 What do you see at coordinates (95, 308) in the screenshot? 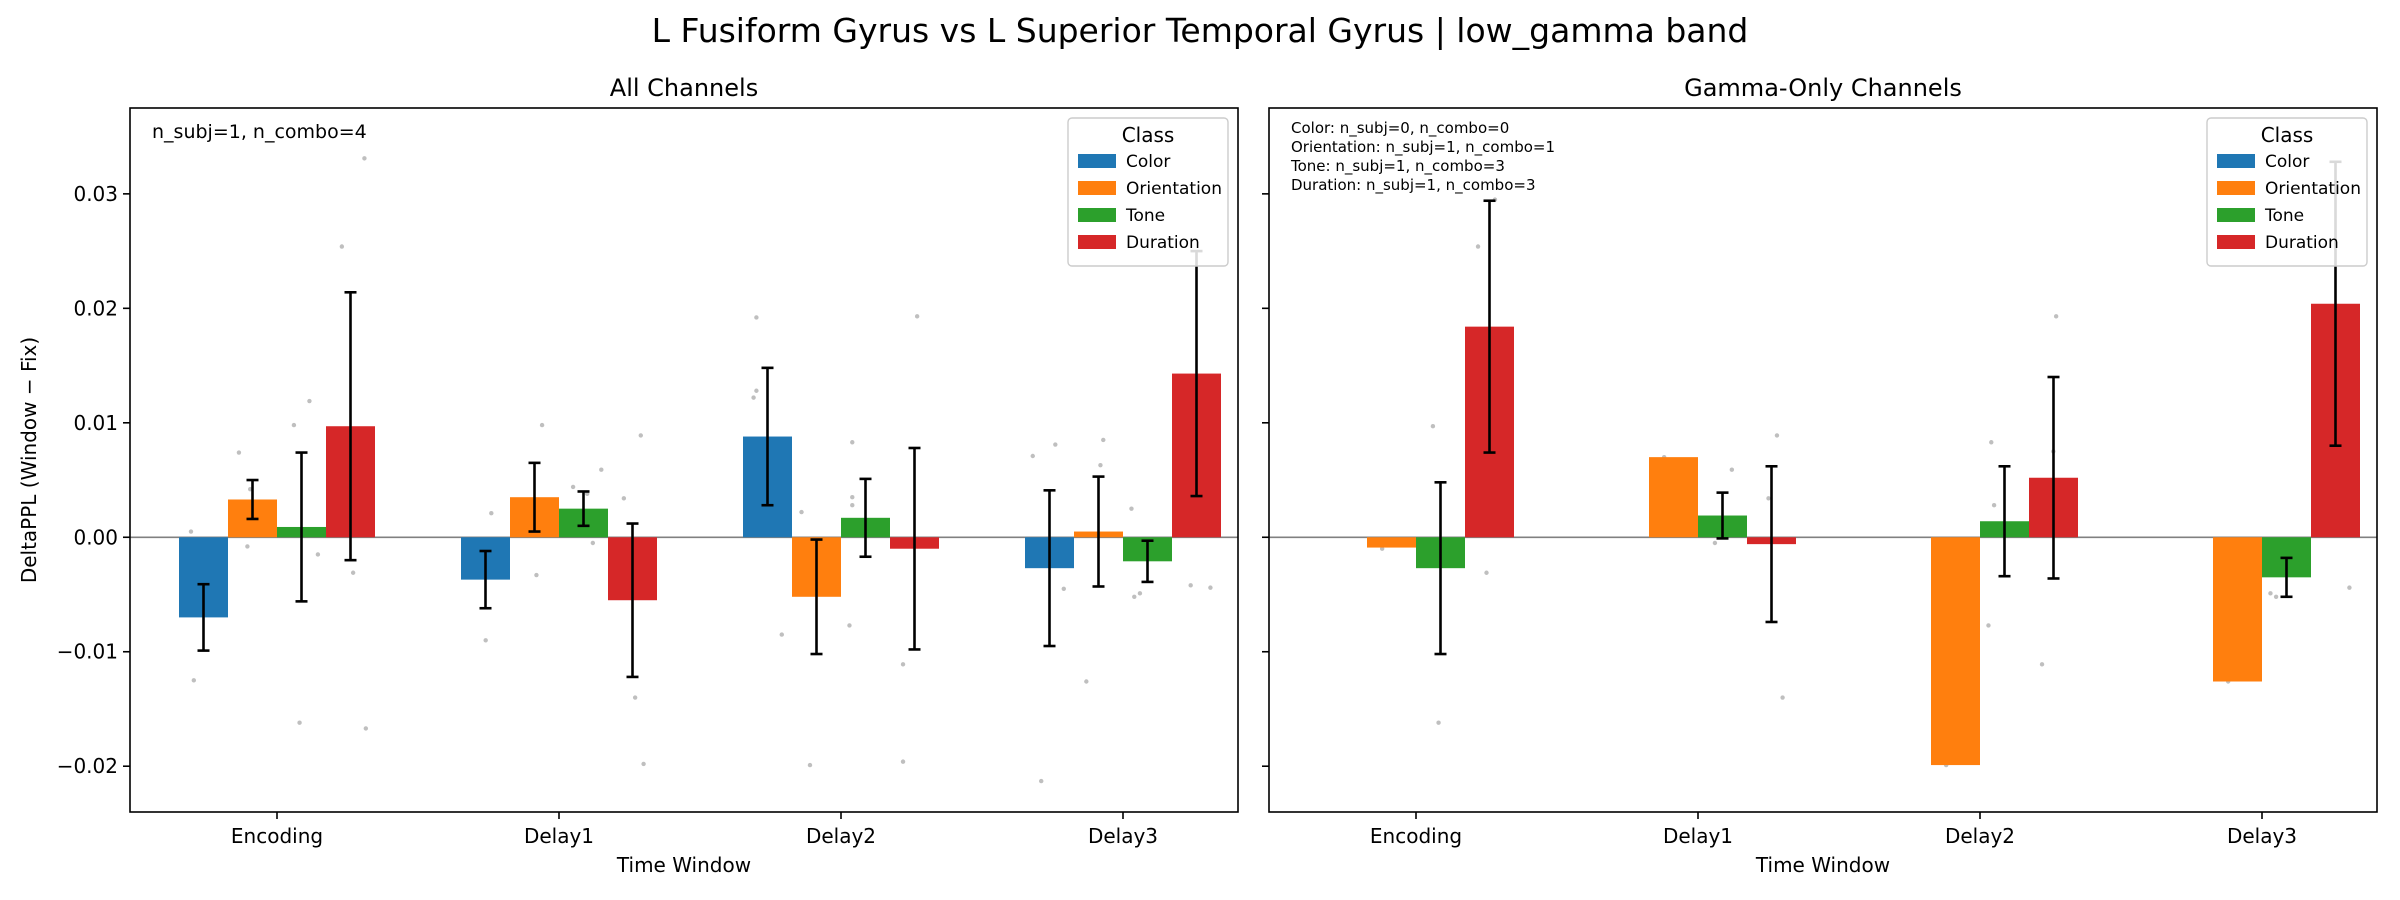
I see `y-tick-label: 0.02` at bounding box center [95, 308].